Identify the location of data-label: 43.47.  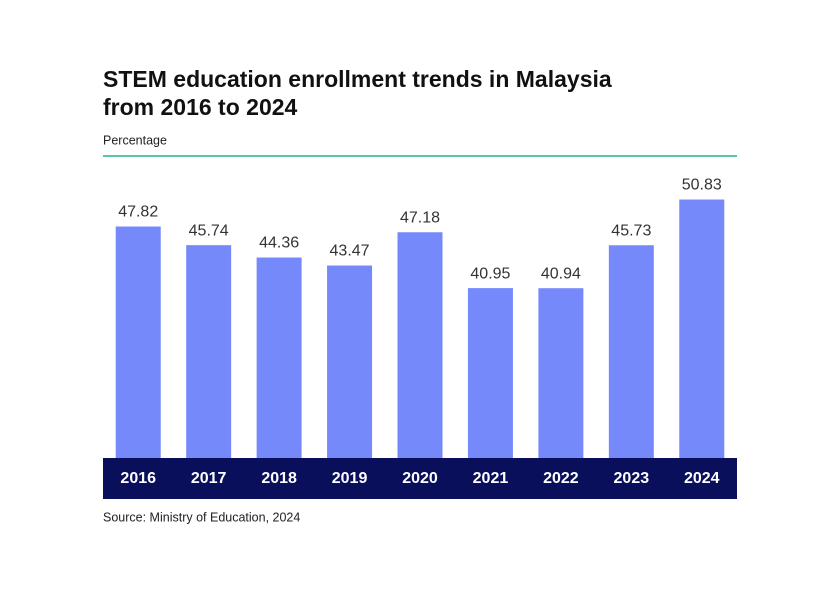
(350, 251).